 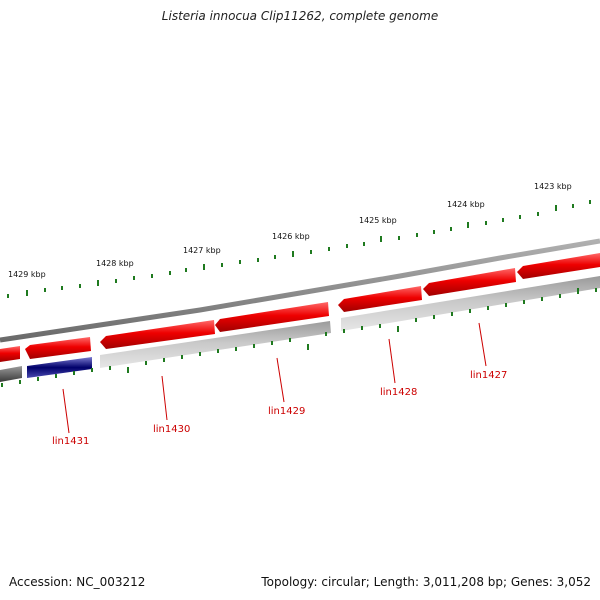 I want to click on scale-label-1426: 1426 kbp, so click(x=291, y=236).